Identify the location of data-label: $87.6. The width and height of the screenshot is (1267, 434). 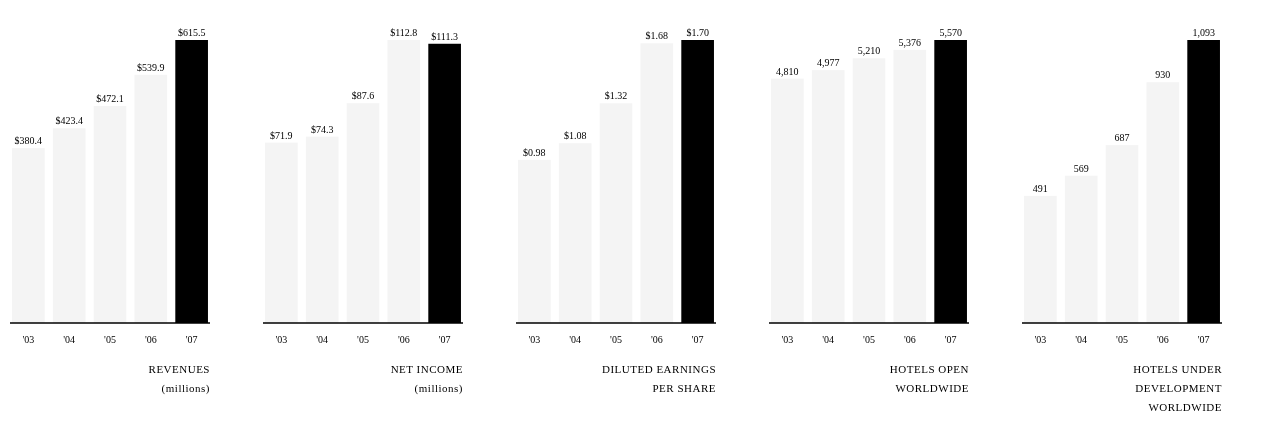
(363, 96).